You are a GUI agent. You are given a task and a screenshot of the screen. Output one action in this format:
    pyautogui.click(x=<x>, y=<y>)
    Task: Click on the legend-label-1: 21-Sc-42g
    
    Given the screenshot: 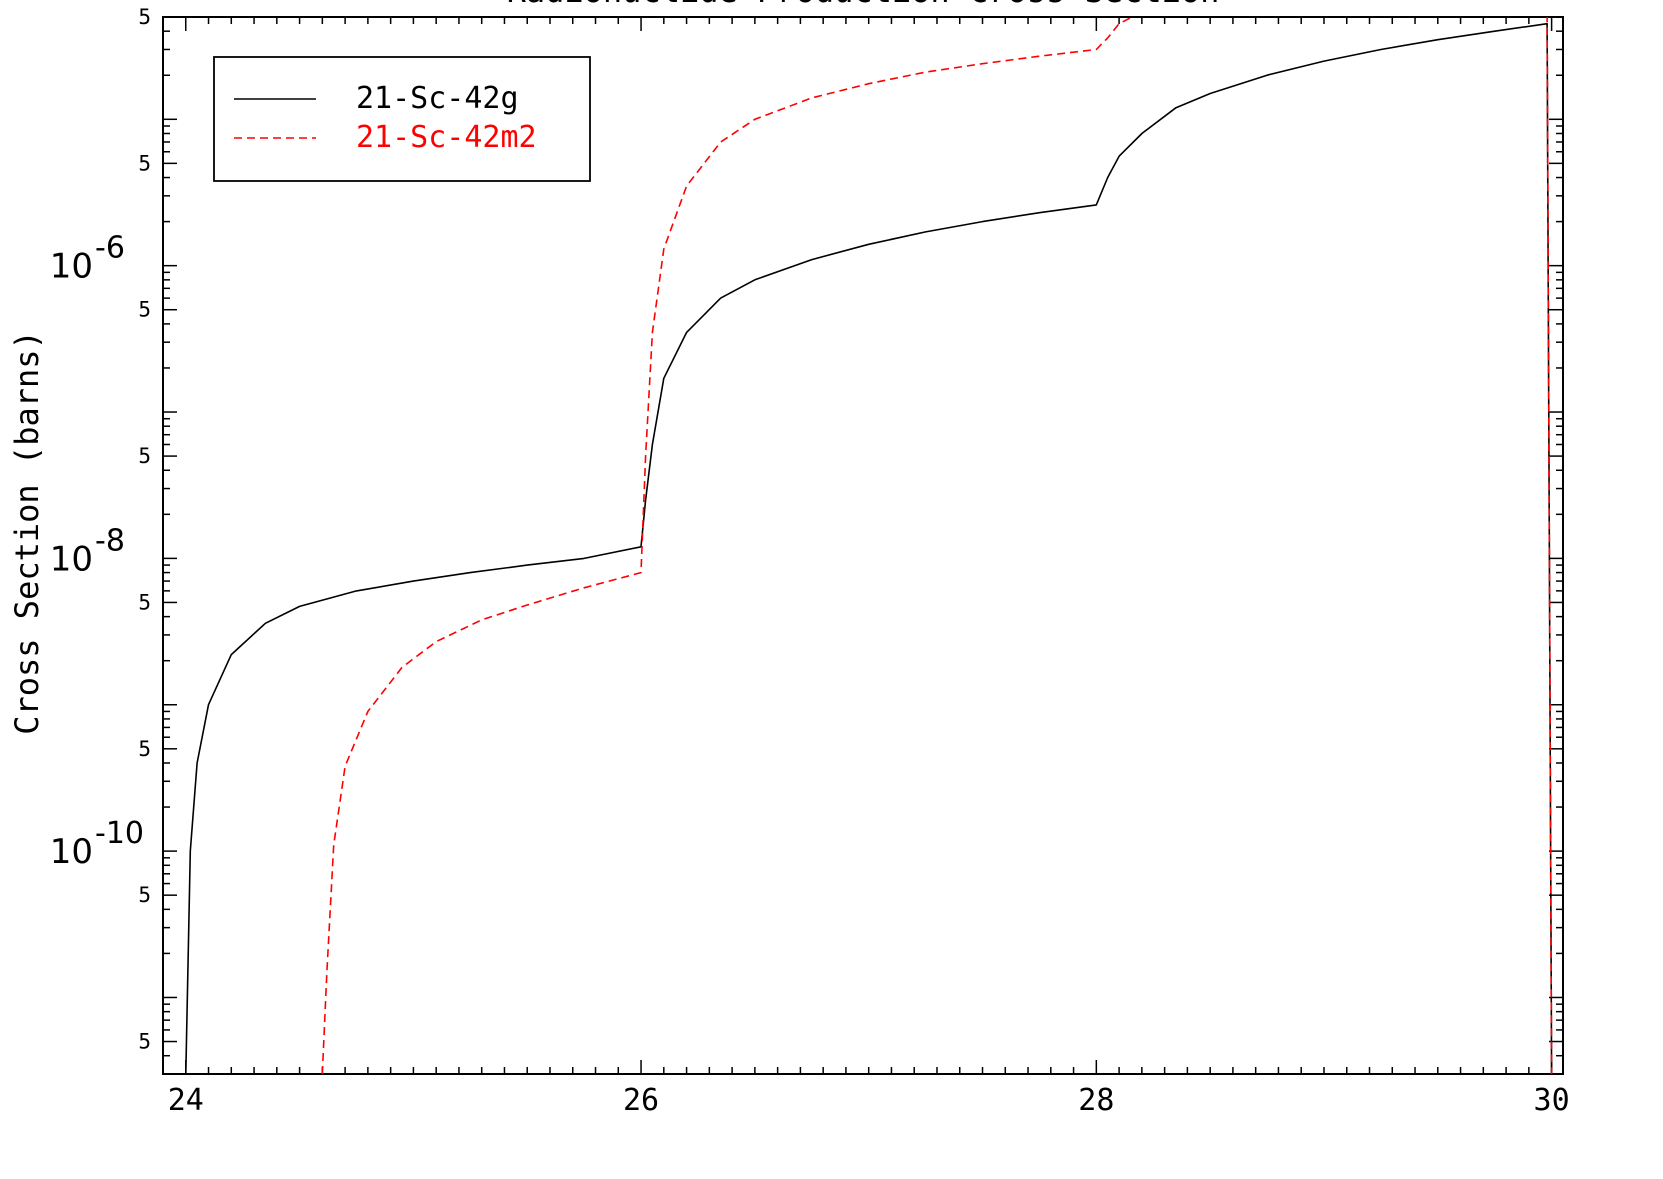 What is the action you would take?
    pyautogui.click(x=437, y=98)
    